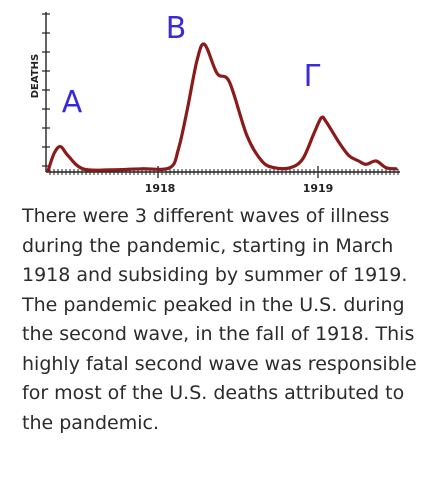 Image resolution: width=432 pixels, height=480 pixels. What do you see at coordinates (223, 172) in the screenshot?
I see `x-axis` at bounding box center [223, 172].